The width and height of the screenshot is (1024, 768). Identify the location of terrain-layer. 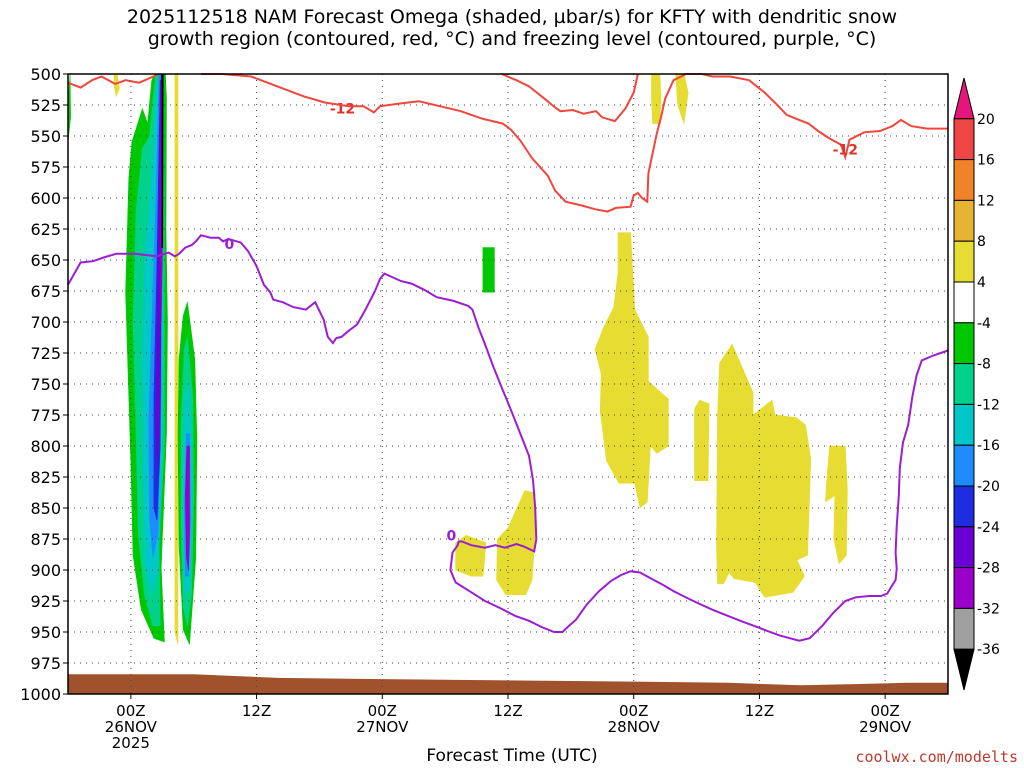
(508, 684).